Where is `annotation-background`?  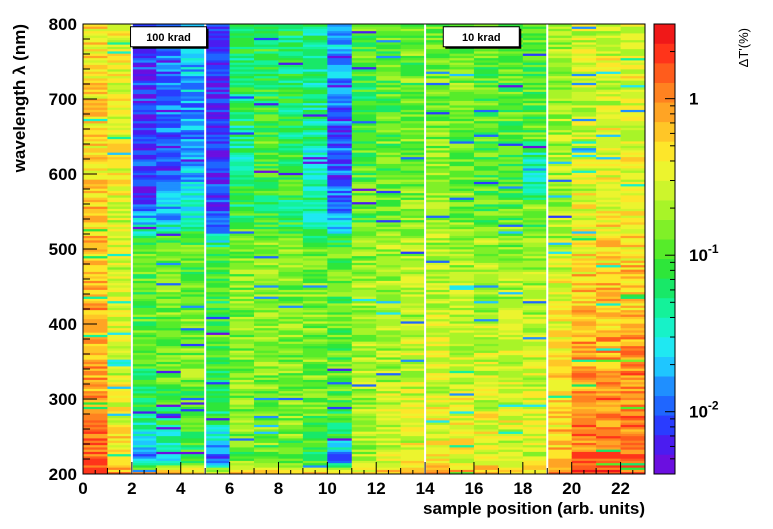 annotation-background is located at coordinates (481, 37).